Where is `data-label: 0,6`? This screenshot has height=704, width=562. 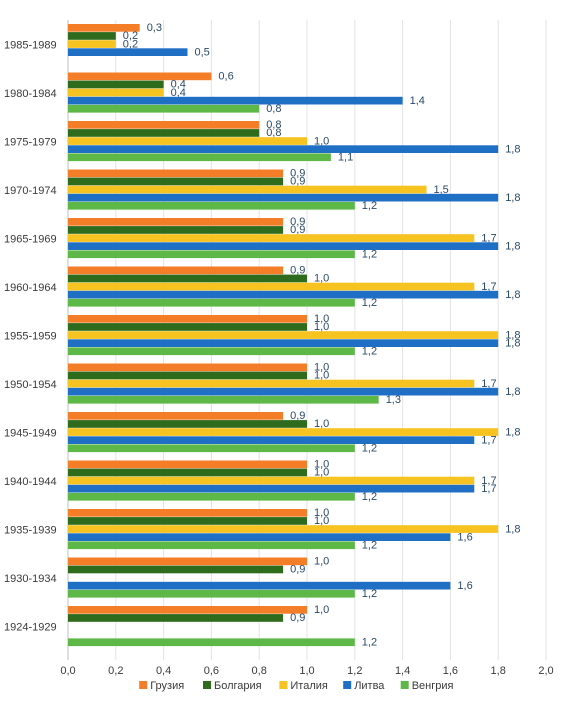
data-label: 0,6 is located at coordinates (225, 77).